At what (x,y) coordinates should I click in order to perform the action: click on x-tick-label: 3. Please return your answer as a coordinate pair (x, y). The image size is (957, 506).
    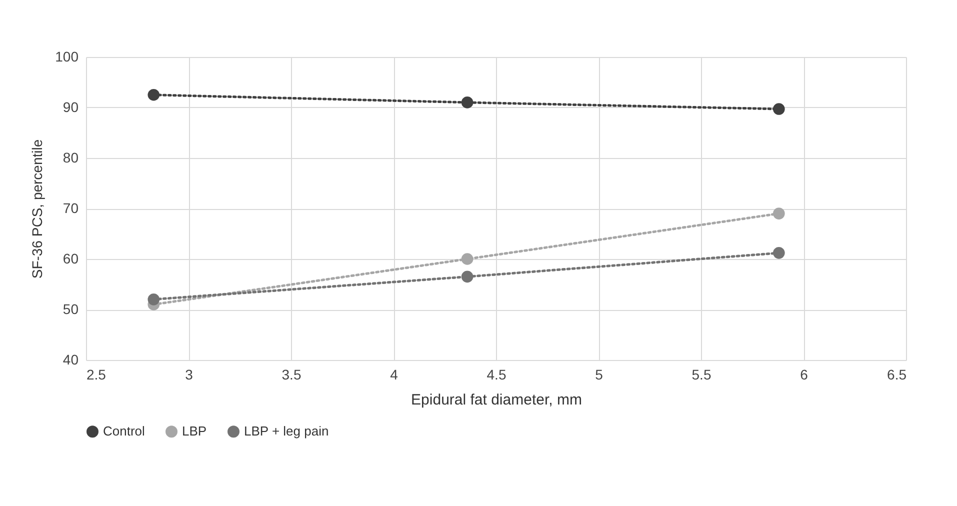
    Looking at the image, I should click on (189, 374).